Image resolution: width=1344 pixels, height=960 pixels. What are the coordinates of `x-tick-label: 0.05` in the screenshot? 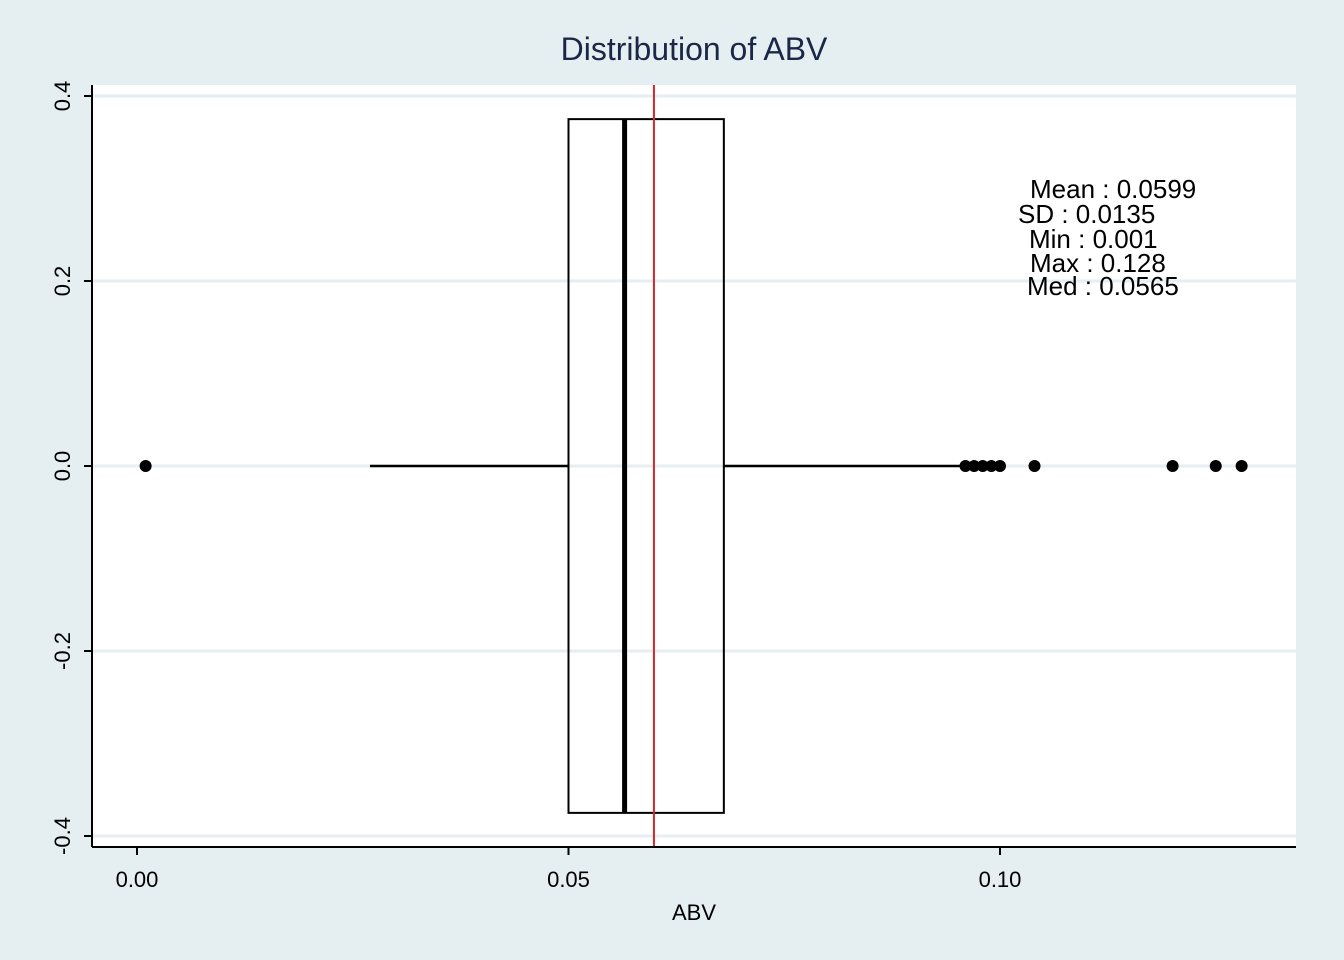 It's located at (568, 879).